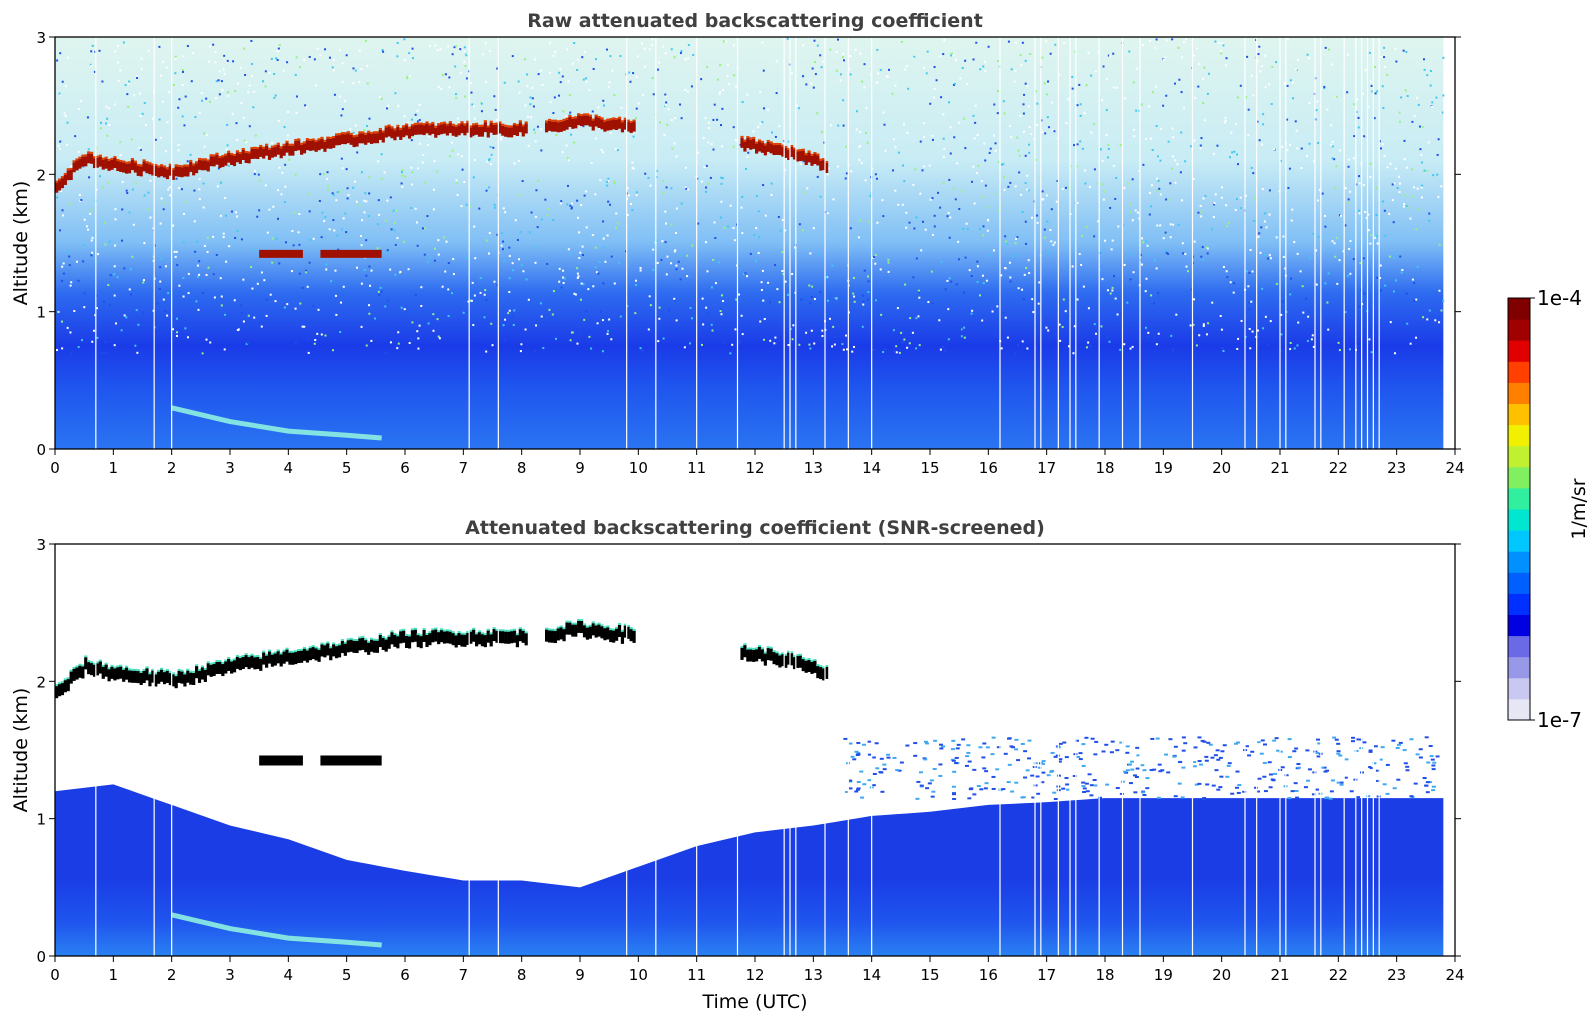 The height and width of the screenshot is (1020, 1595). I want to click on panel-screened-xtick-label: 1, so click(114, 975).